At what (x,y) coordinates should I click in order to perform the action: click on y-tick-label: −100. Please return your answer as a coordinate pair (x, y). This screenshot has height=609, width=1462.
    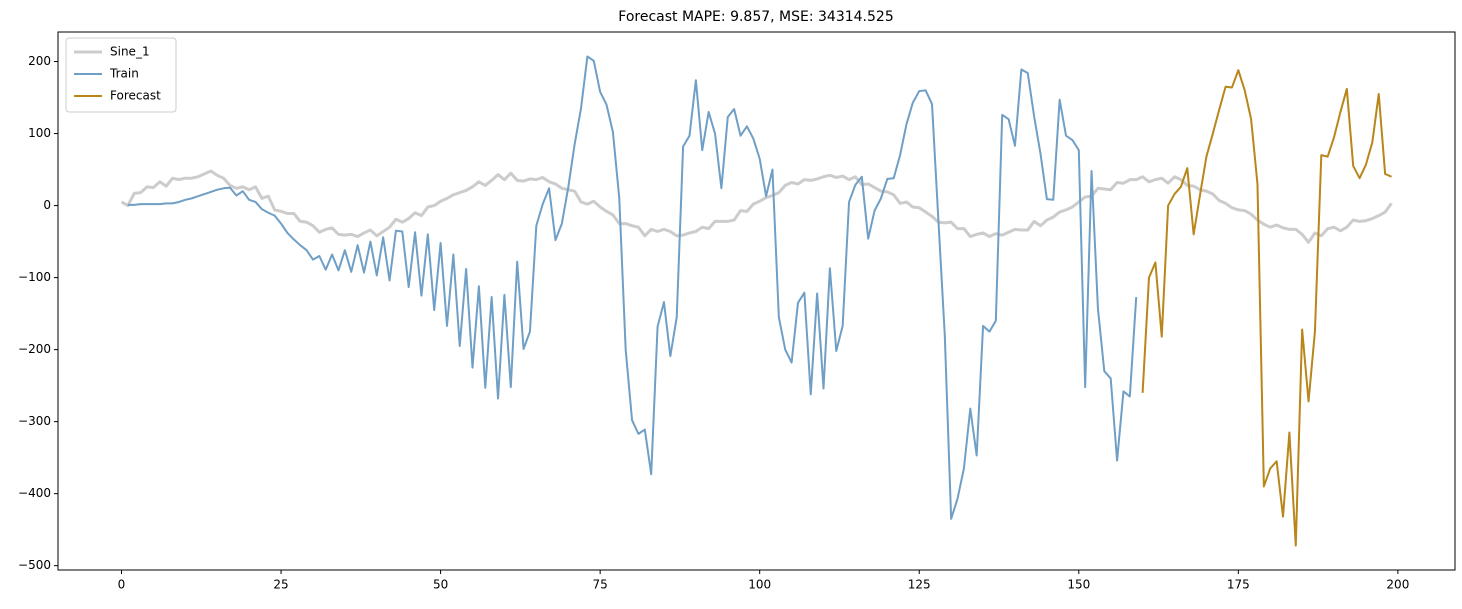
    Looking at the image, I should click on (34, 277).